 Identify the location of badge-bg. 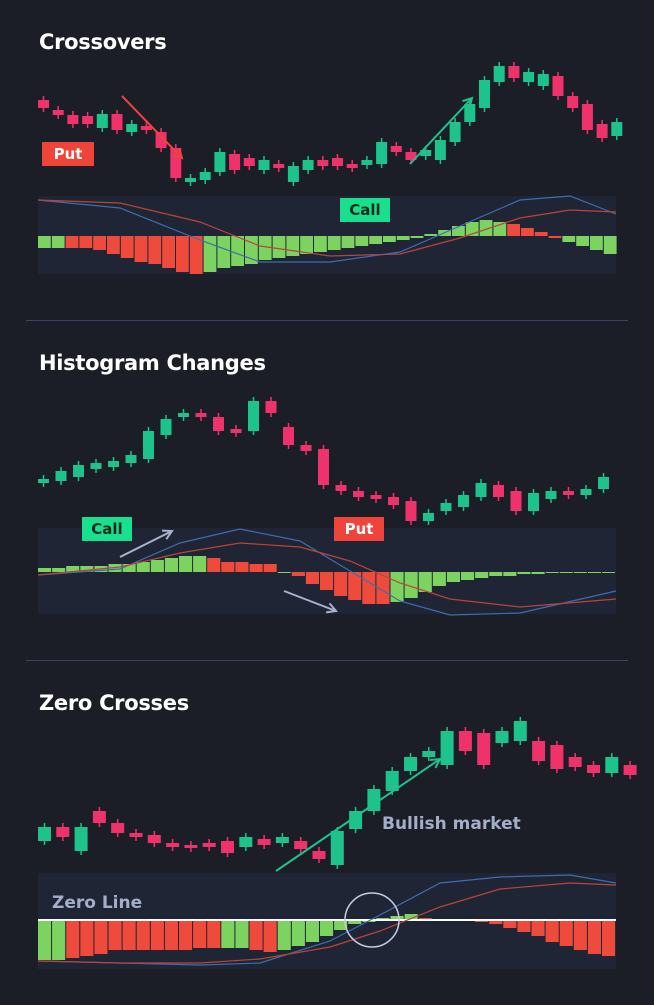
(359, 529).